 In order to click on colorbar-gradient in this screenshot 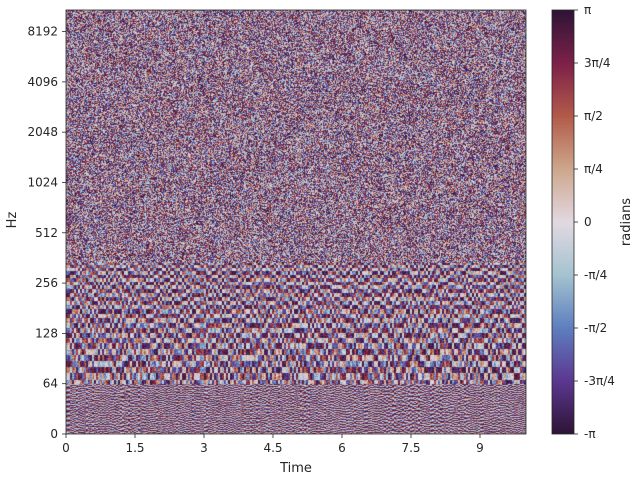, I will do `click(563, 222)`.